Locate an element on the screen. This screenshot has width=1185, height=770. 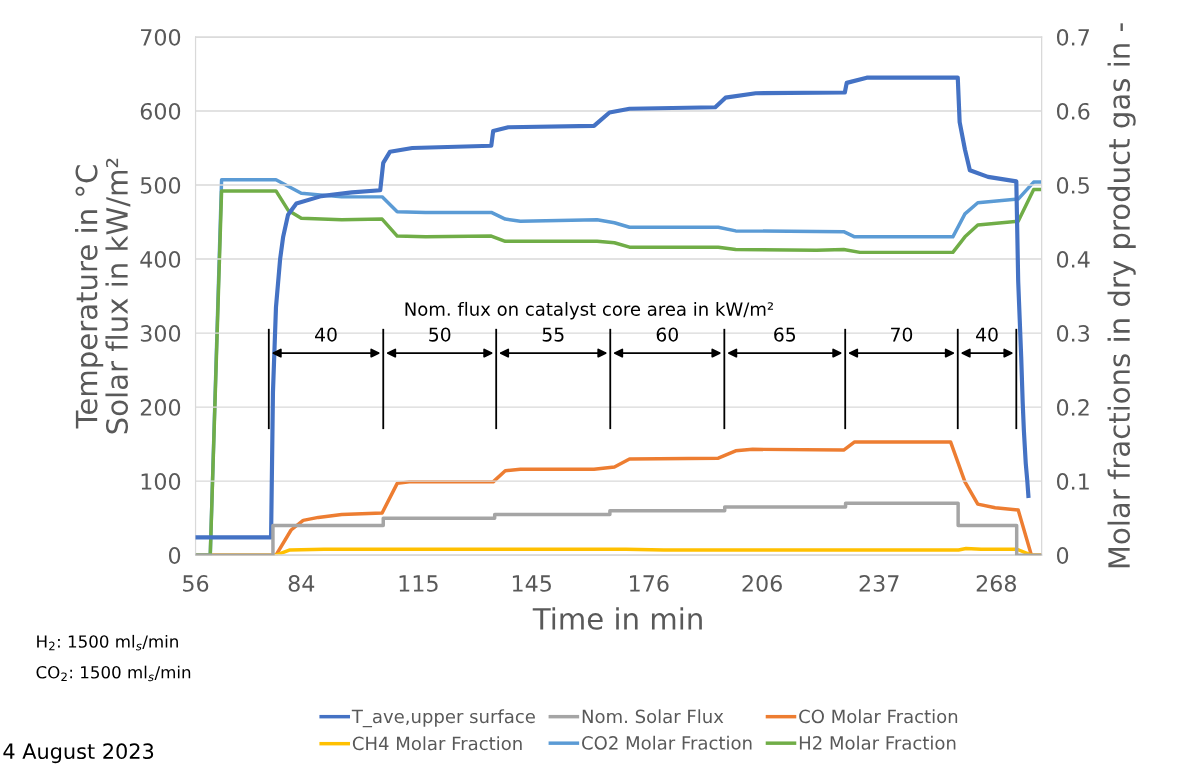
y2-tick-label: 0.2 is located at coordinates (1072, 407).